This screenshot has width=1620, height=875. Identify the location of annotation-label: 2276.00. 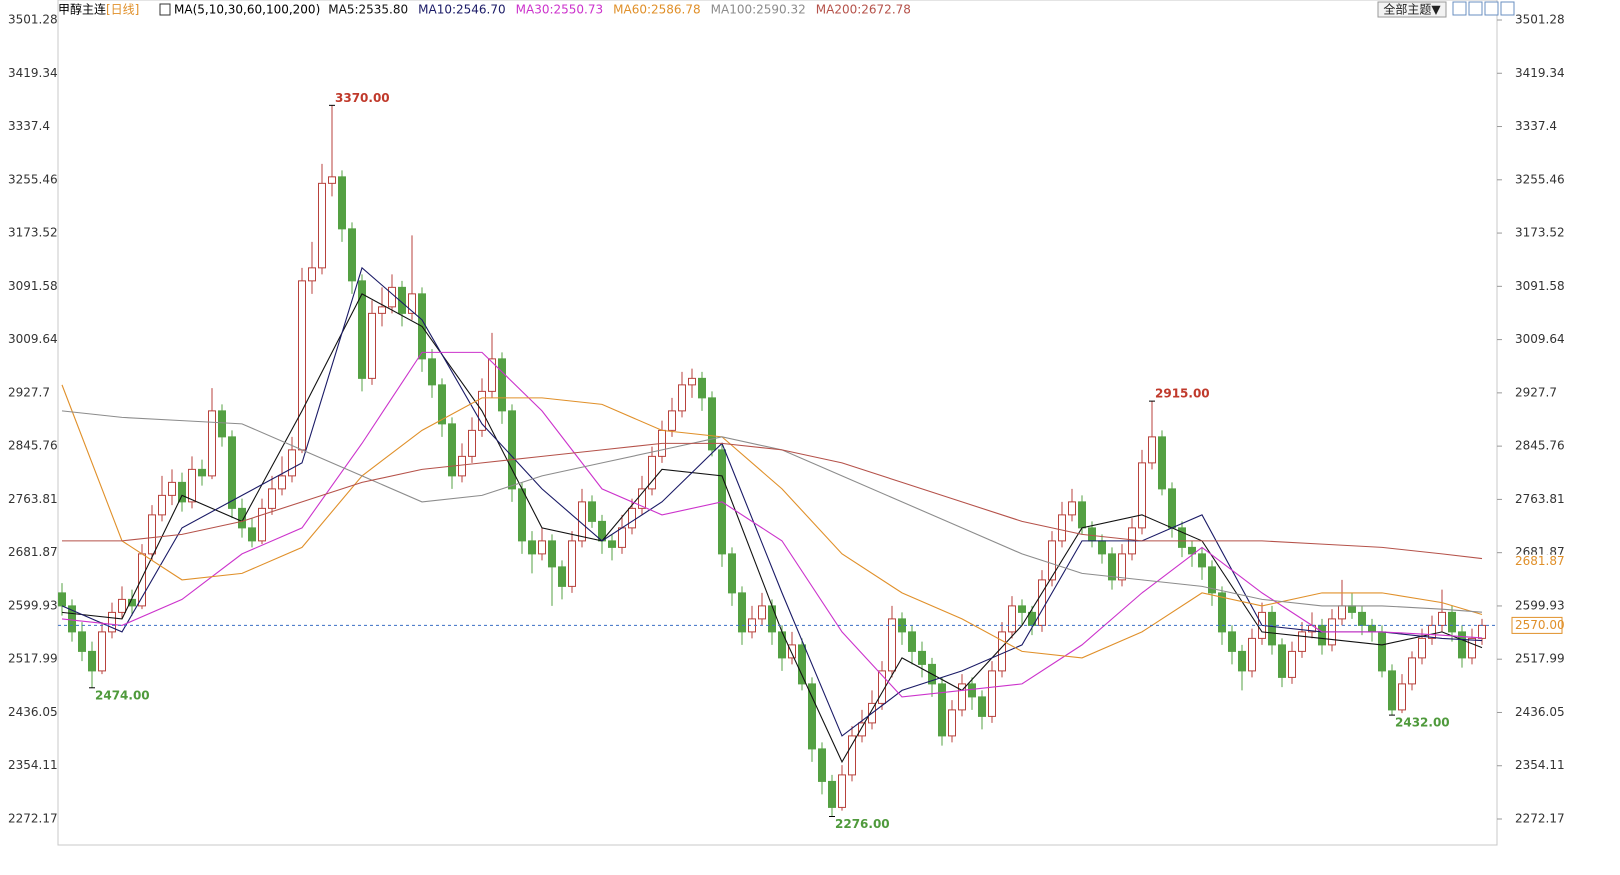
(862, 824).